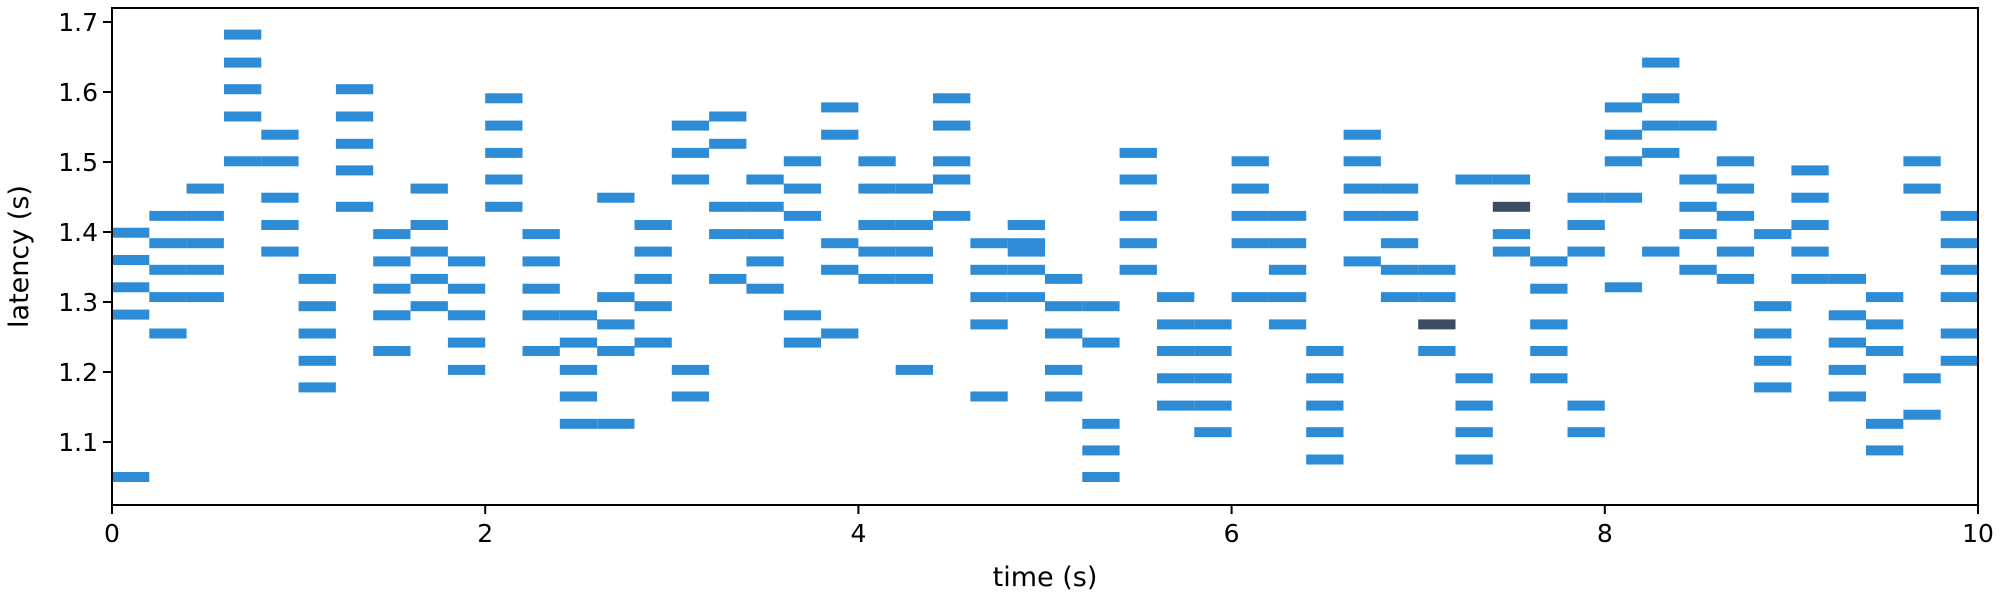 The height and width of the screenshot is (600, 2000). What do you see at coordinates (485, 533) in the screenshot?
I see `x-tick-label: 2` at bounding box center [485, 533].